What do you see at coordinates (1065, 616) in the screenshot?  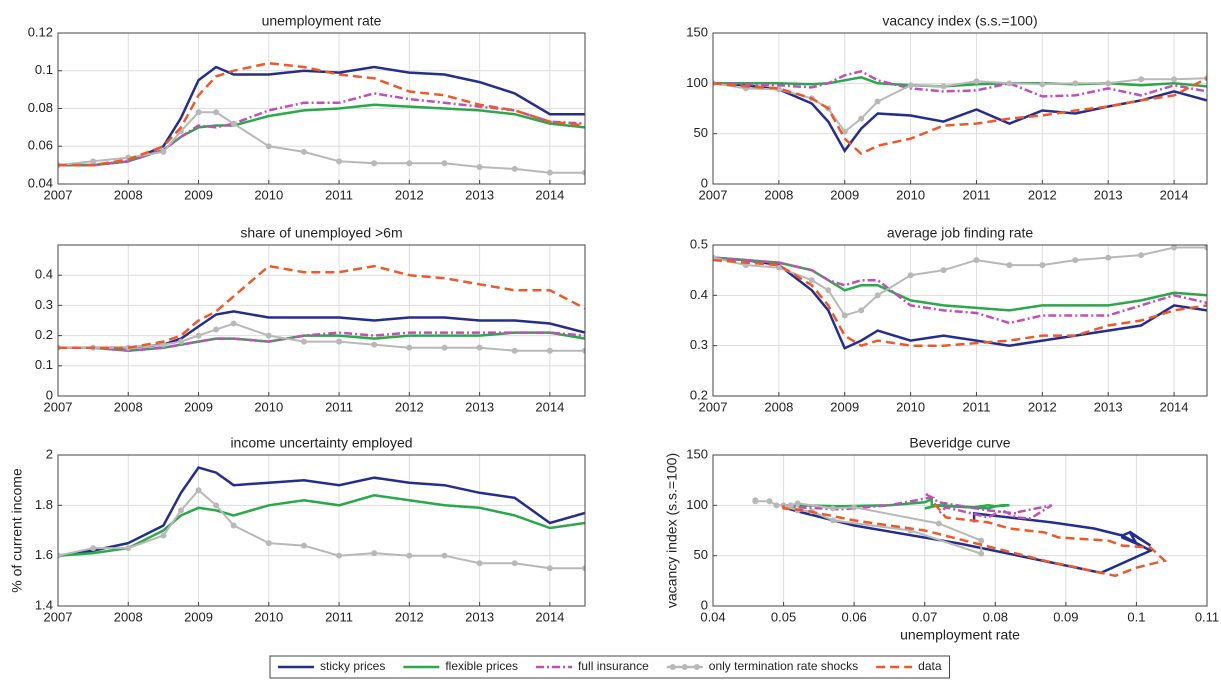 I see `x-tick-label: 0.09` at bounding box center [1065, 616].